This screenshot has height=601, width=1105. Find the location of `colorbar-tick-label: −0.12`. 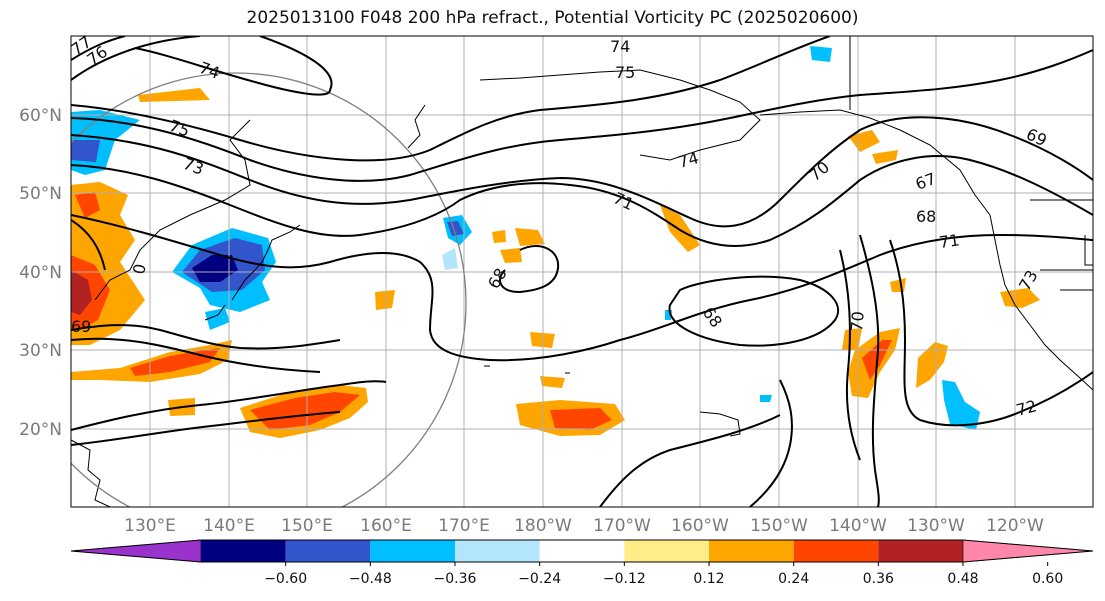

colorbar-tick-label: −0.12 is located at coordinates (624, 579).